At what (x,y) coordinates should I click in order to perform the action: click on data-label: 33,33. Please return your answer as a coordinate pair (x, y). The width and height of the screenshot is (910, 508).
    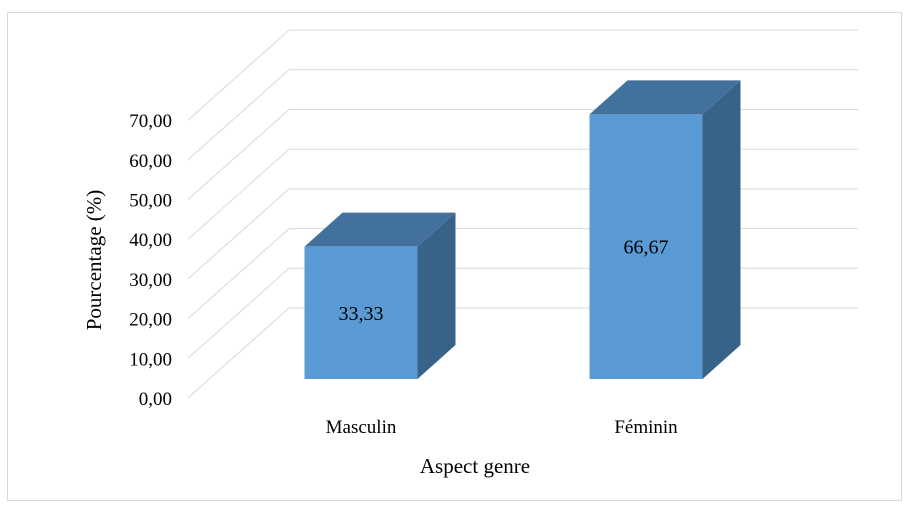
    Looking at the image, I should click on (361, 314).